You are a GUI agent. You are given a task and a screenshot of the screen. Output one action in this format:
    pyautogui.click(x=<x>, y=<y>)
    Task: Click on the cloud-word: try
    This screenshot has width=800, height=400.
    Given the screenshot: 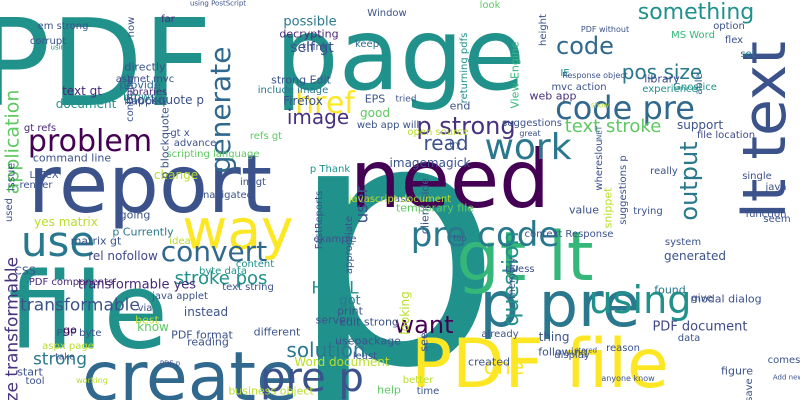 What is the action you would take?
    pyautogui.click(x=455, y=144)
    